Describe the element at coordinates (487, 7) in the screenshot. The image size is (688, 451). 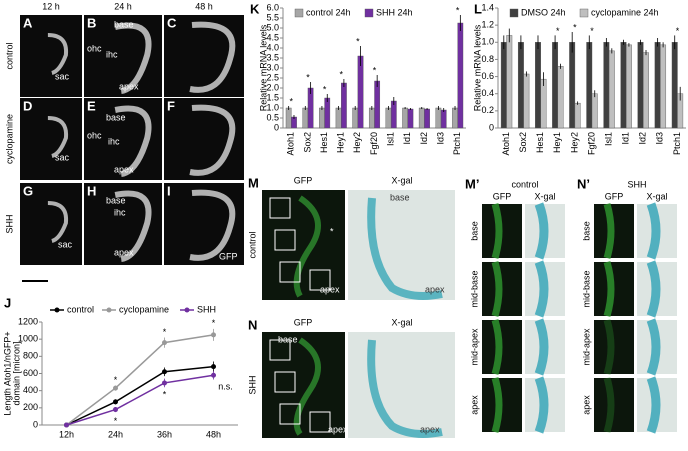
I see `y-tick-label: 1.4` at that location.